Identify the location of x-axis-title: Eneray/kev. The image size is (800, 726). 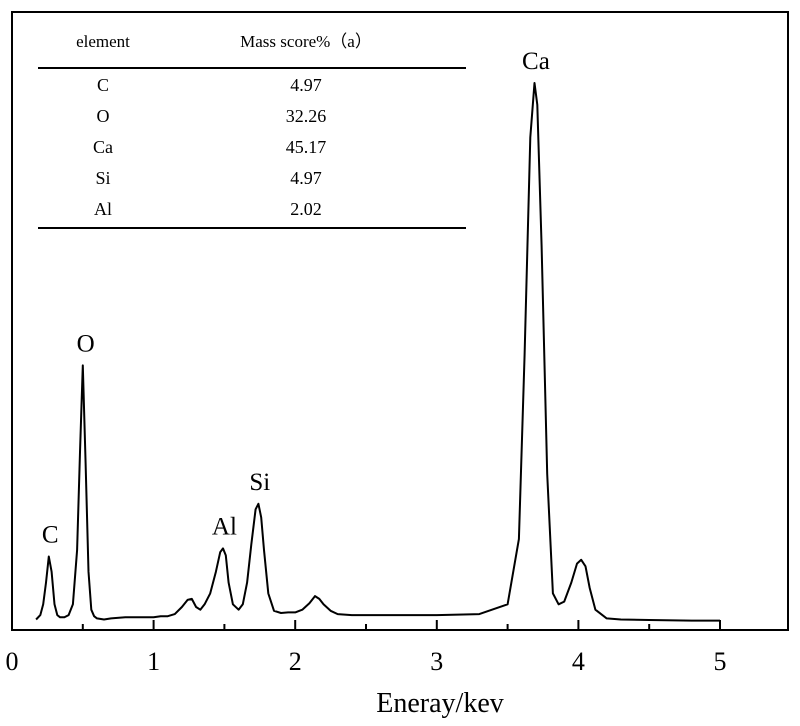
(440, 703).